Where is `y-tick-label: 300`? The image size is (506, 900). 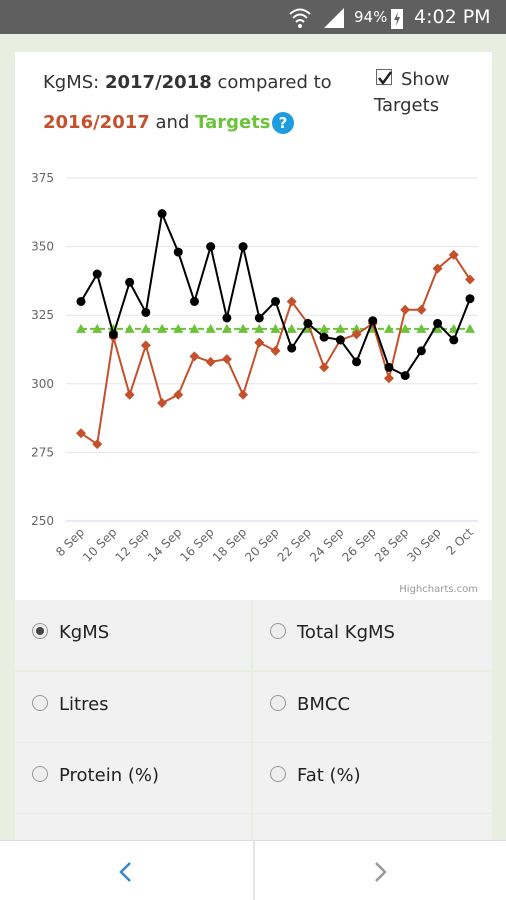
y-tick-label: 300 is located at coordinates (42, 384).